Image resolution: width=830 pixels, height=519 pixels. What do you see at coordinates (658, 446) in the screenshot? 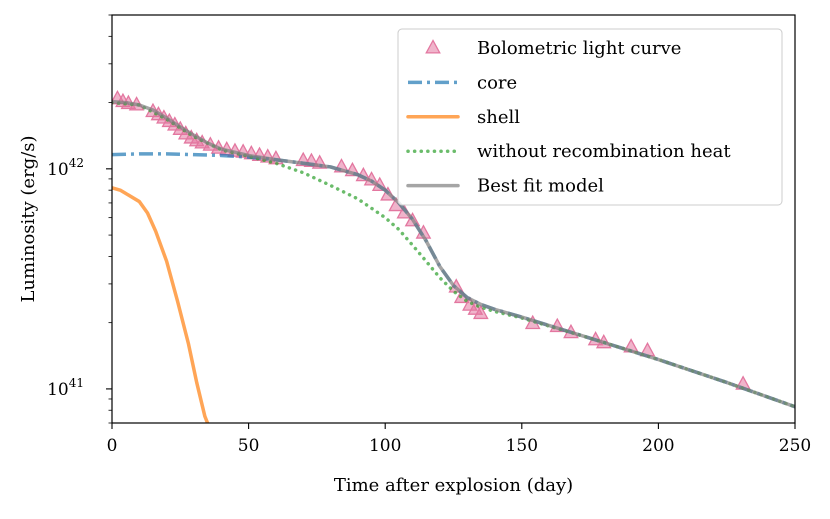
I see `x-tick-label: 200` at bounding box center [658, 446].